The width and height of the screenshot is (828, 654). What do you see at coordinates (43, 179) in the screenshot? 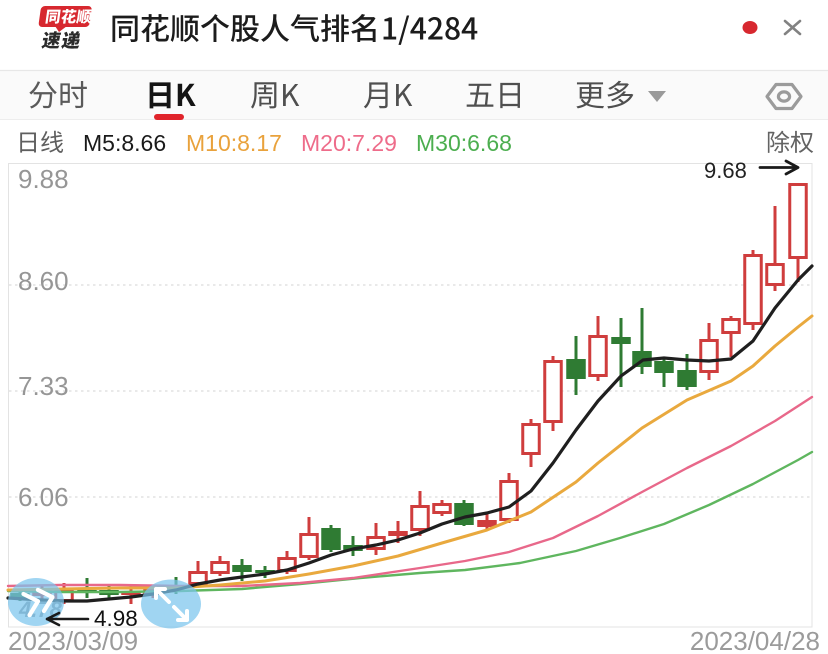
I see `svg-text: 9.88` at bounding box center [43, 179].